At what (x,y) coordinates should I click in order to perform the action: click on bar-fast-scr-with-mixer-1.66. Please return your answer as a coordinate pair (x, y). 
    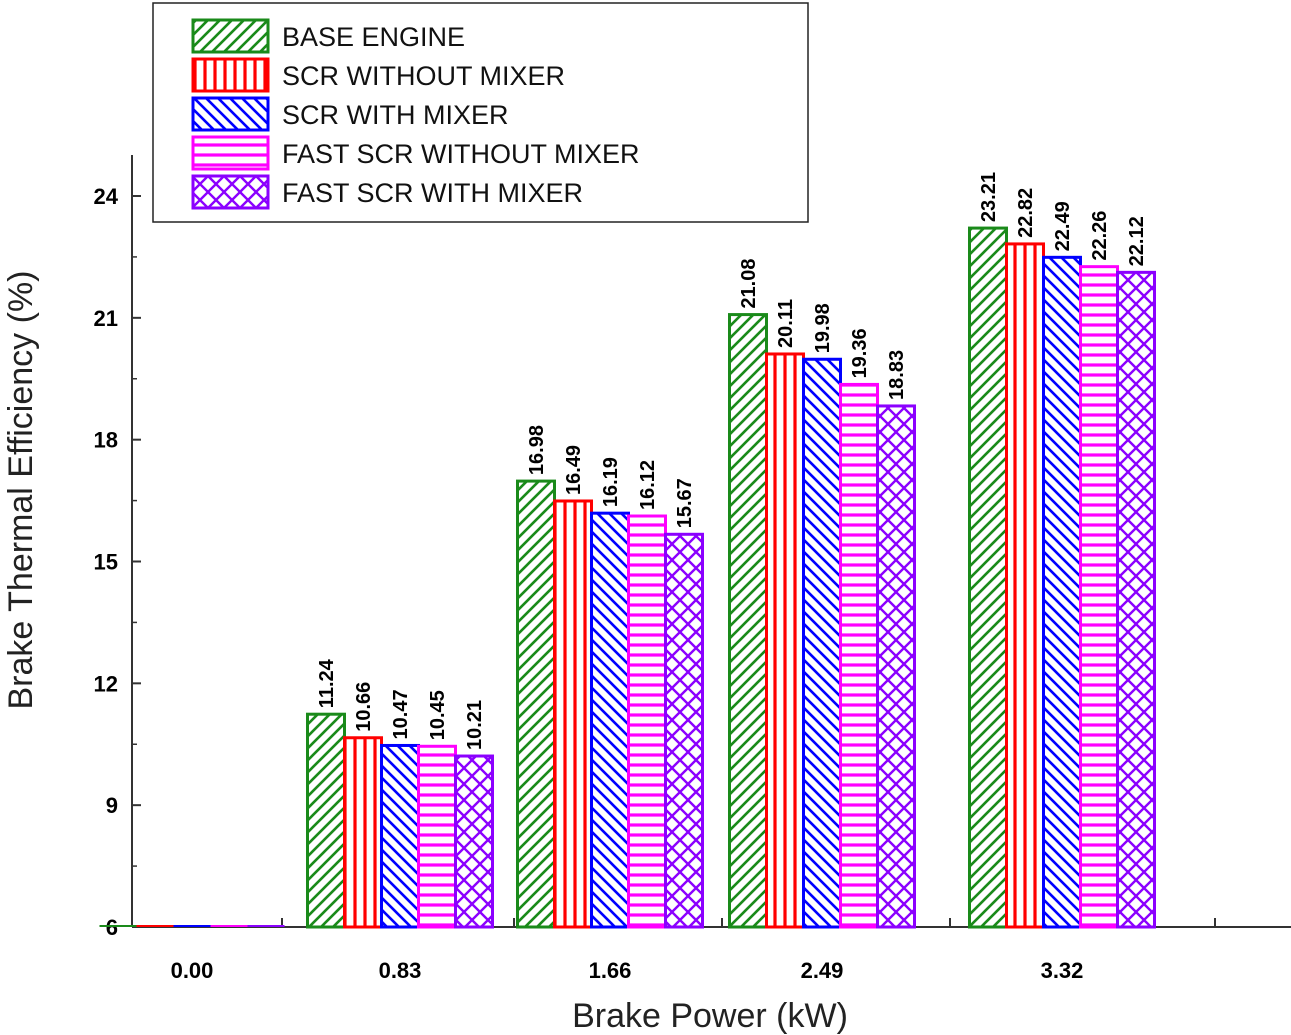
    Looking at the image, I should click on (684, 730).